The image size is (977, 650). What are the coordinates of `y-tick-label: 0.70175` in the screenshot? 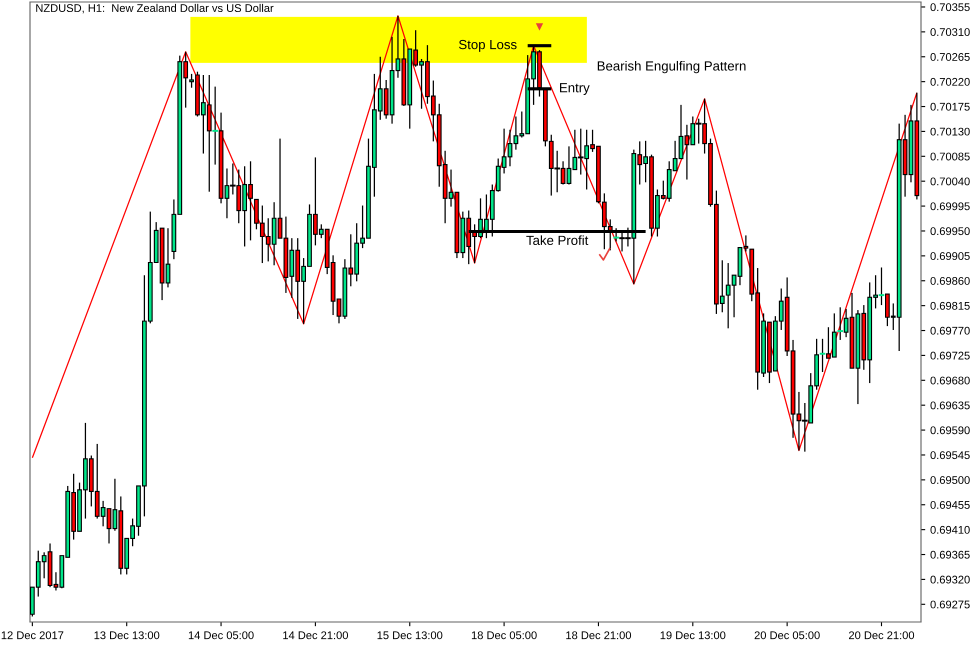 It's located at (950, 106).